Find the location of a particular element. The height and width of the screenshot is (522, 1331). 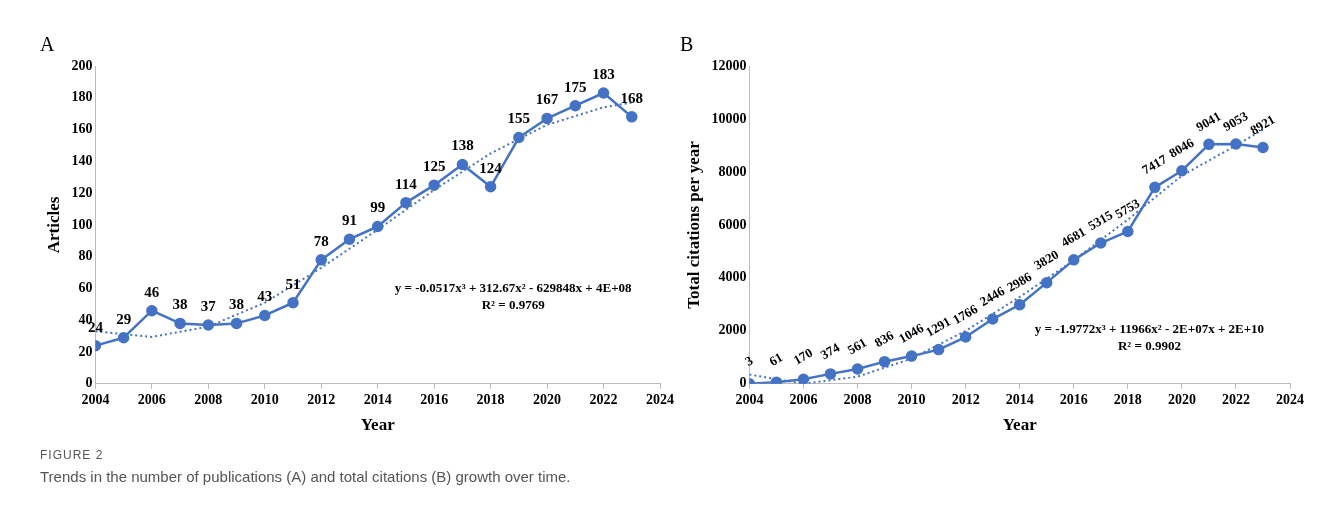

y-tick-label: 80 is located at coordinates (85, 256).